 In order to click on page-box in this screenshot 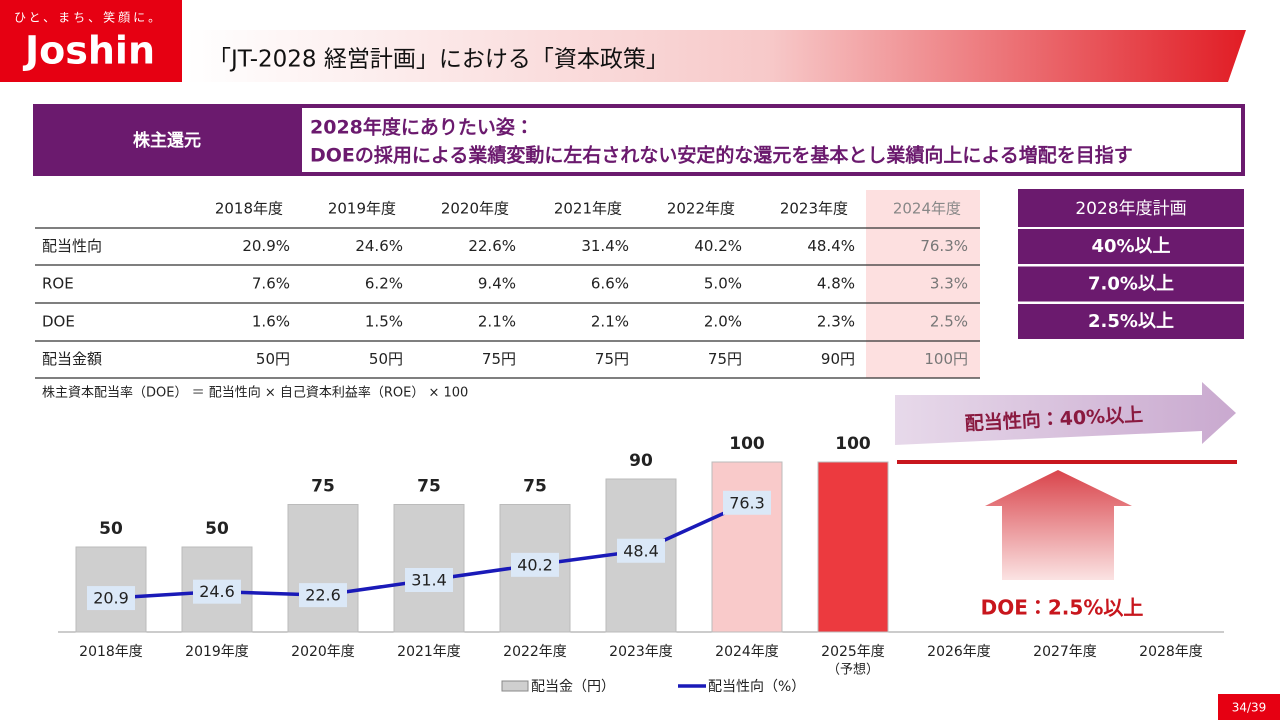, I will do `click(1249, 707)`.